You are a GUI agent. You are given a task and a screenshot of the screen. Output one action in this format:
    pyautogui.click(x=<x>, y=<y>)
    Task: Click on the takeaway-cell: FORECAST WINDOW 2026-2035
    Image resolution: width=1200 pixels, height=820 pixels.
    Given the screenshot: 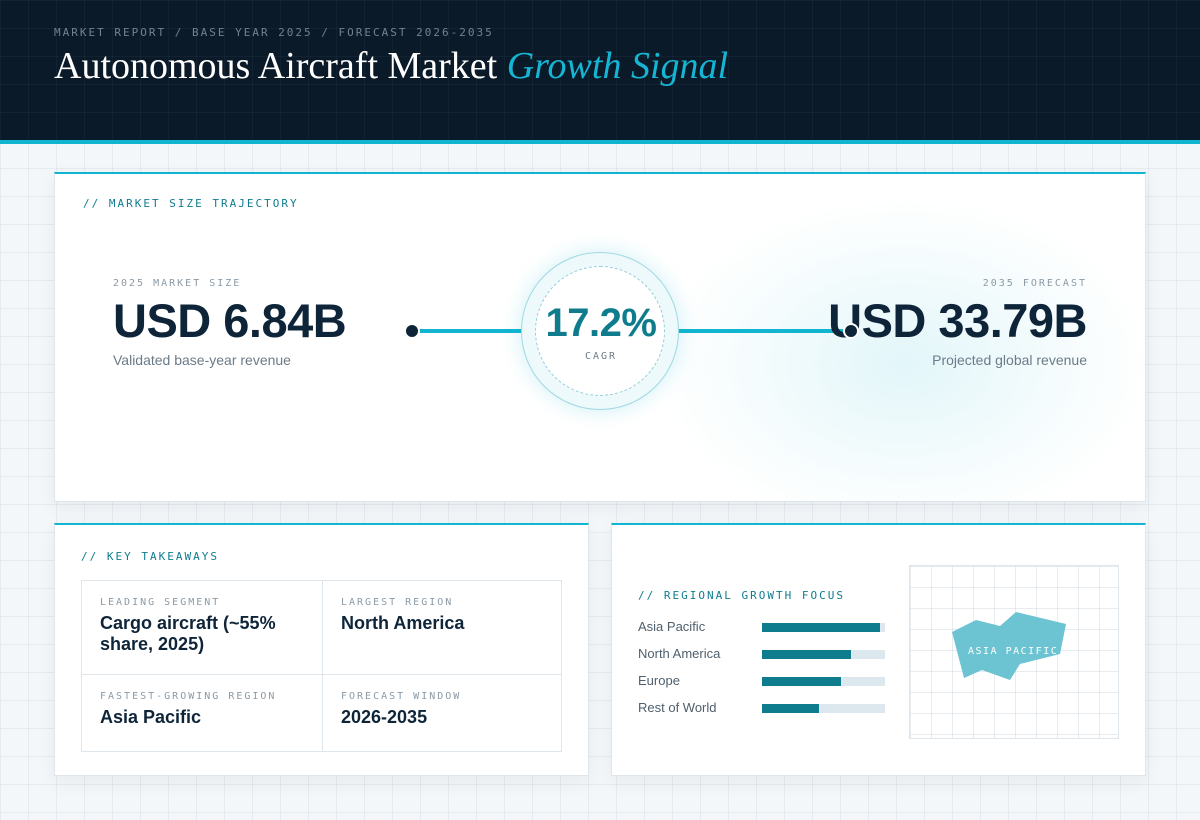 What is the action you would take?
    pyautogui.click(x=442, y=712)
    